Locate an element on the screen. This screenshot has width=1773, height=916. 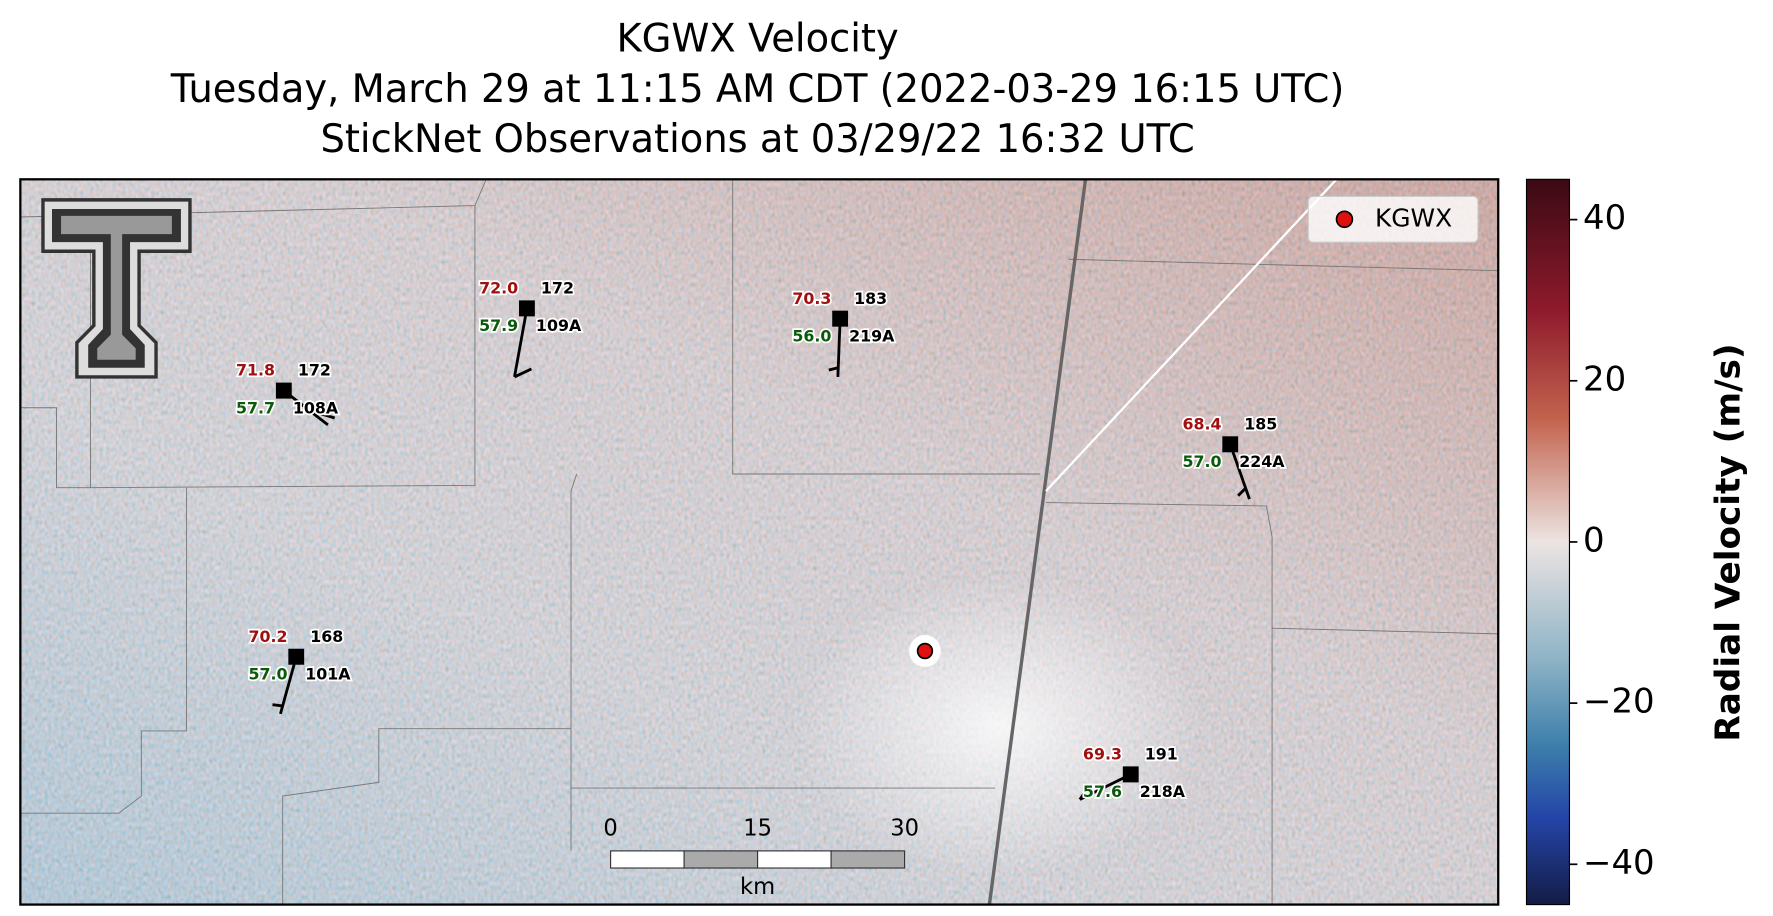
station-id: 108A is located at coordinates (316, 407).